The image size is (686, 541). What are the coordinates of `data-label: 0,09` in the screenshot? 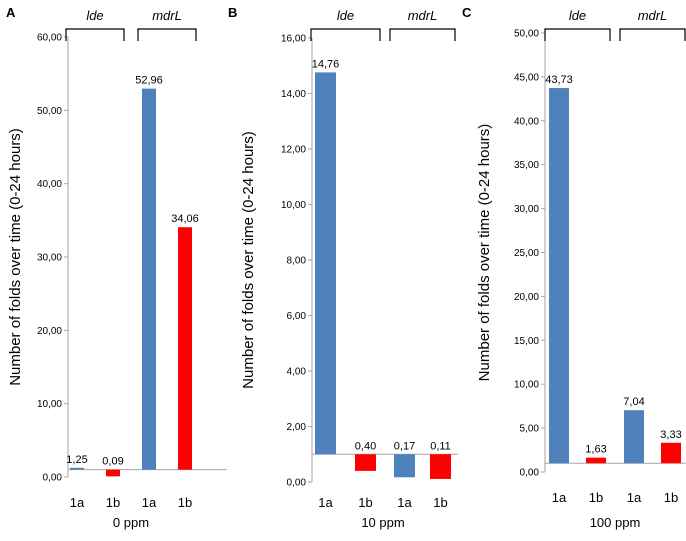 It's located at (112, 462).